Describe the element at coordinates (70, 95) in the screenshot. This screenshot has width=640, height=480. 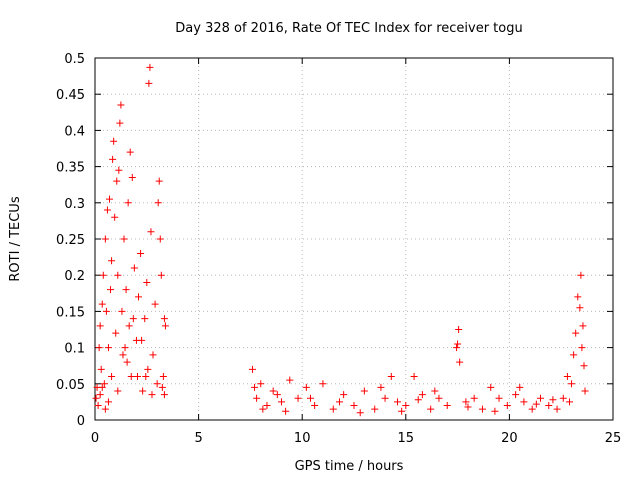
I see `y-tick-label: 0.45` at that location.